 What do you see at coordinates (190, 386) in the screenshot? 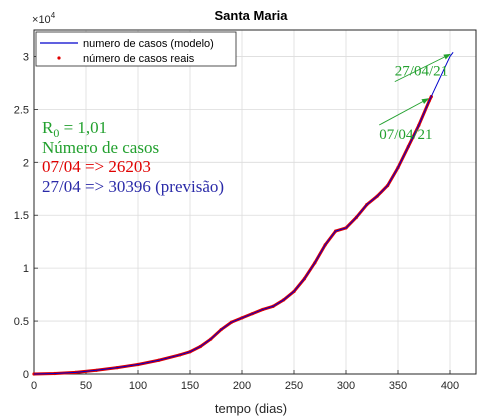
I see `x-tick-label: 150` at bounding box center [190, 386].